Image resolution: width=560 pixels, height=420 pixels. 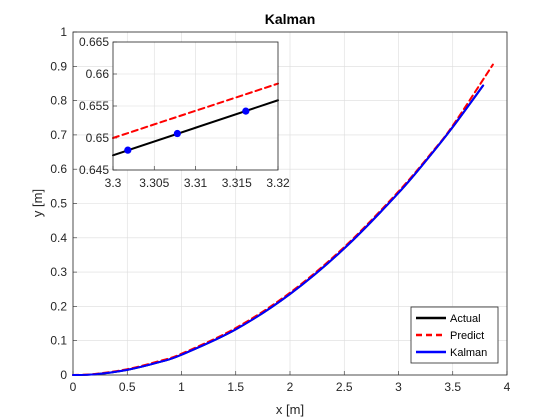 What do you see at coordinates (58, 135) in the screenshot?
I see `y-tick-label: 0.7` at bounding box center [58, 135].